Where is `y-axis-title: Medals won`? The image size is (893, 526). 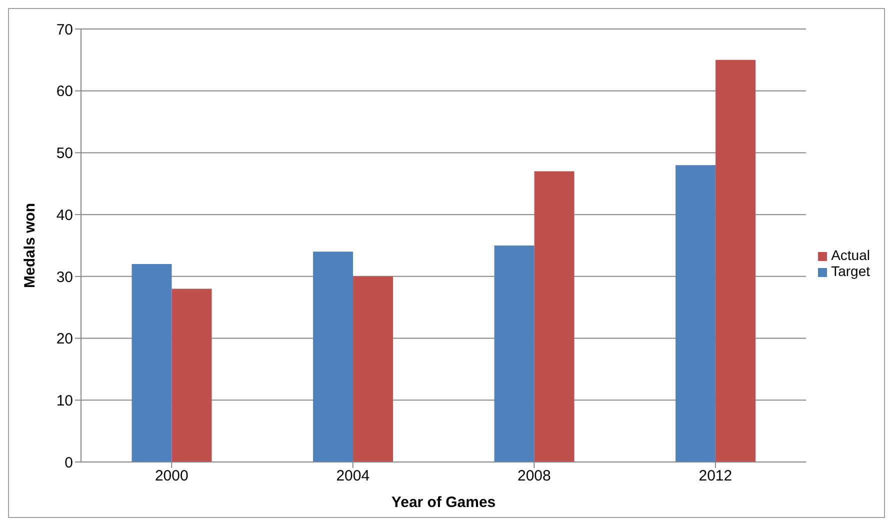 y-axis-title: Medals won is located at coordinates (29, 245).